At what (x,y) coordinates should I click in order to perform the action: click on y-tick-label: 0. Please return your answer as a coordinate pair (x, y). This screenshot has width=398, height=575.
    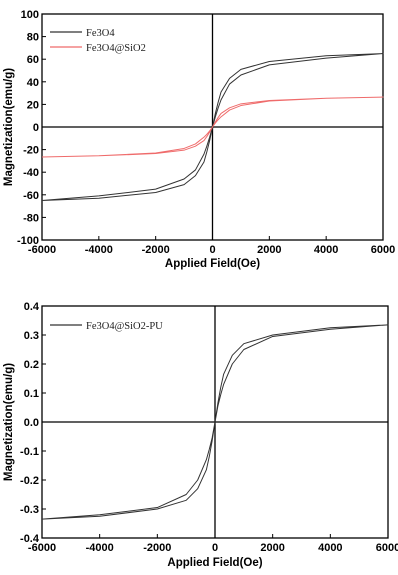
    Looking at the image, I should click on (36, 128).